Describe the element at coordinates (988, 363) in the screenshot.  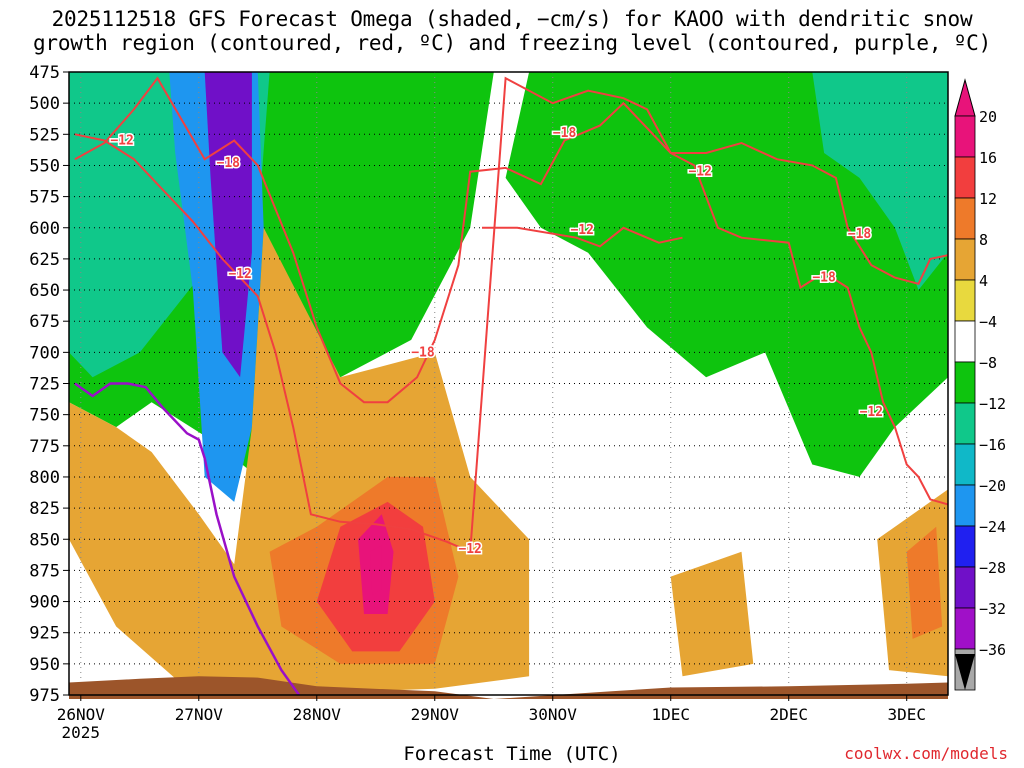
I see `colorbar-label: −8` at that location.